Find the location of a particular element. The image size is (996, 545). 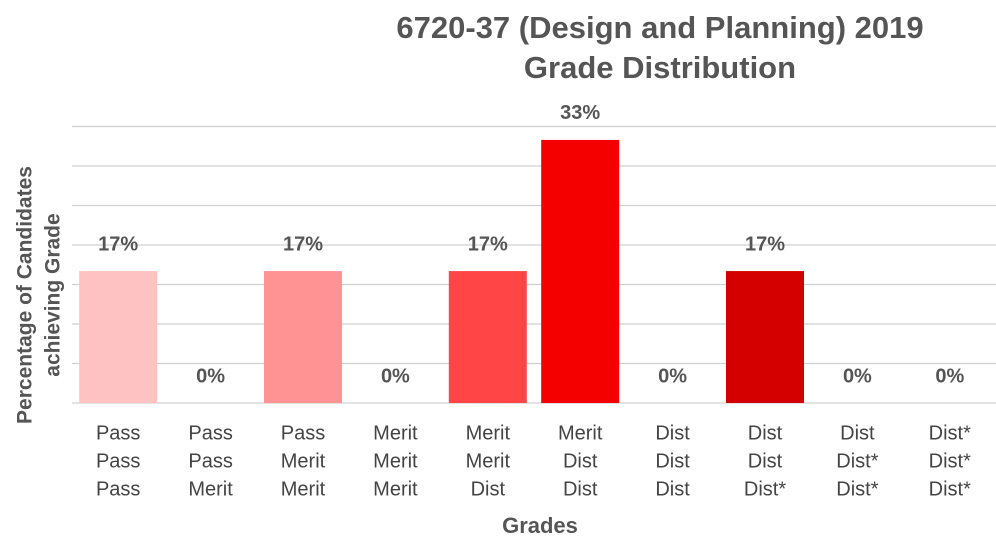

chart-title: Grade Distribution is located at coordinates (660, 67).